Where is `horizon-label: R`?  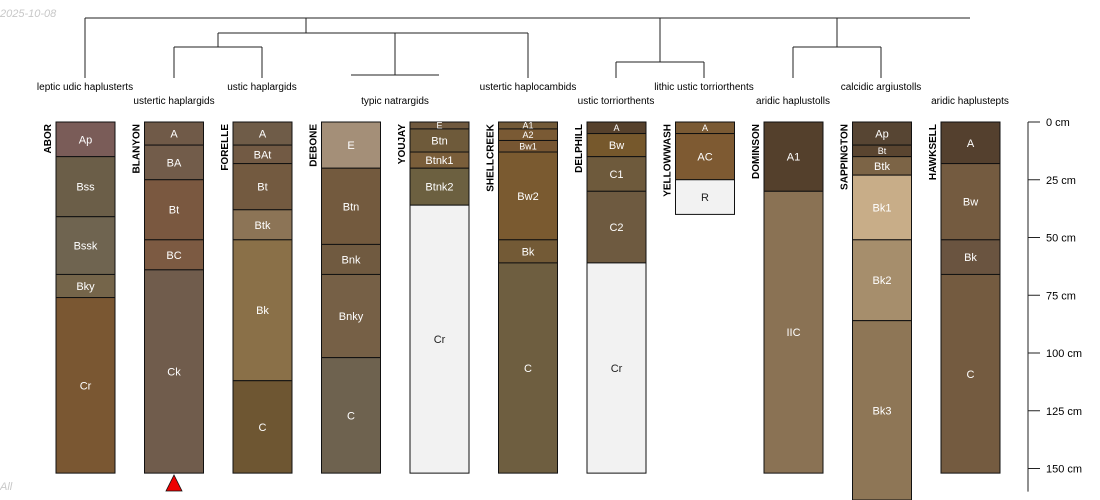 horizon-label: R is located at coordinates (705, 198).